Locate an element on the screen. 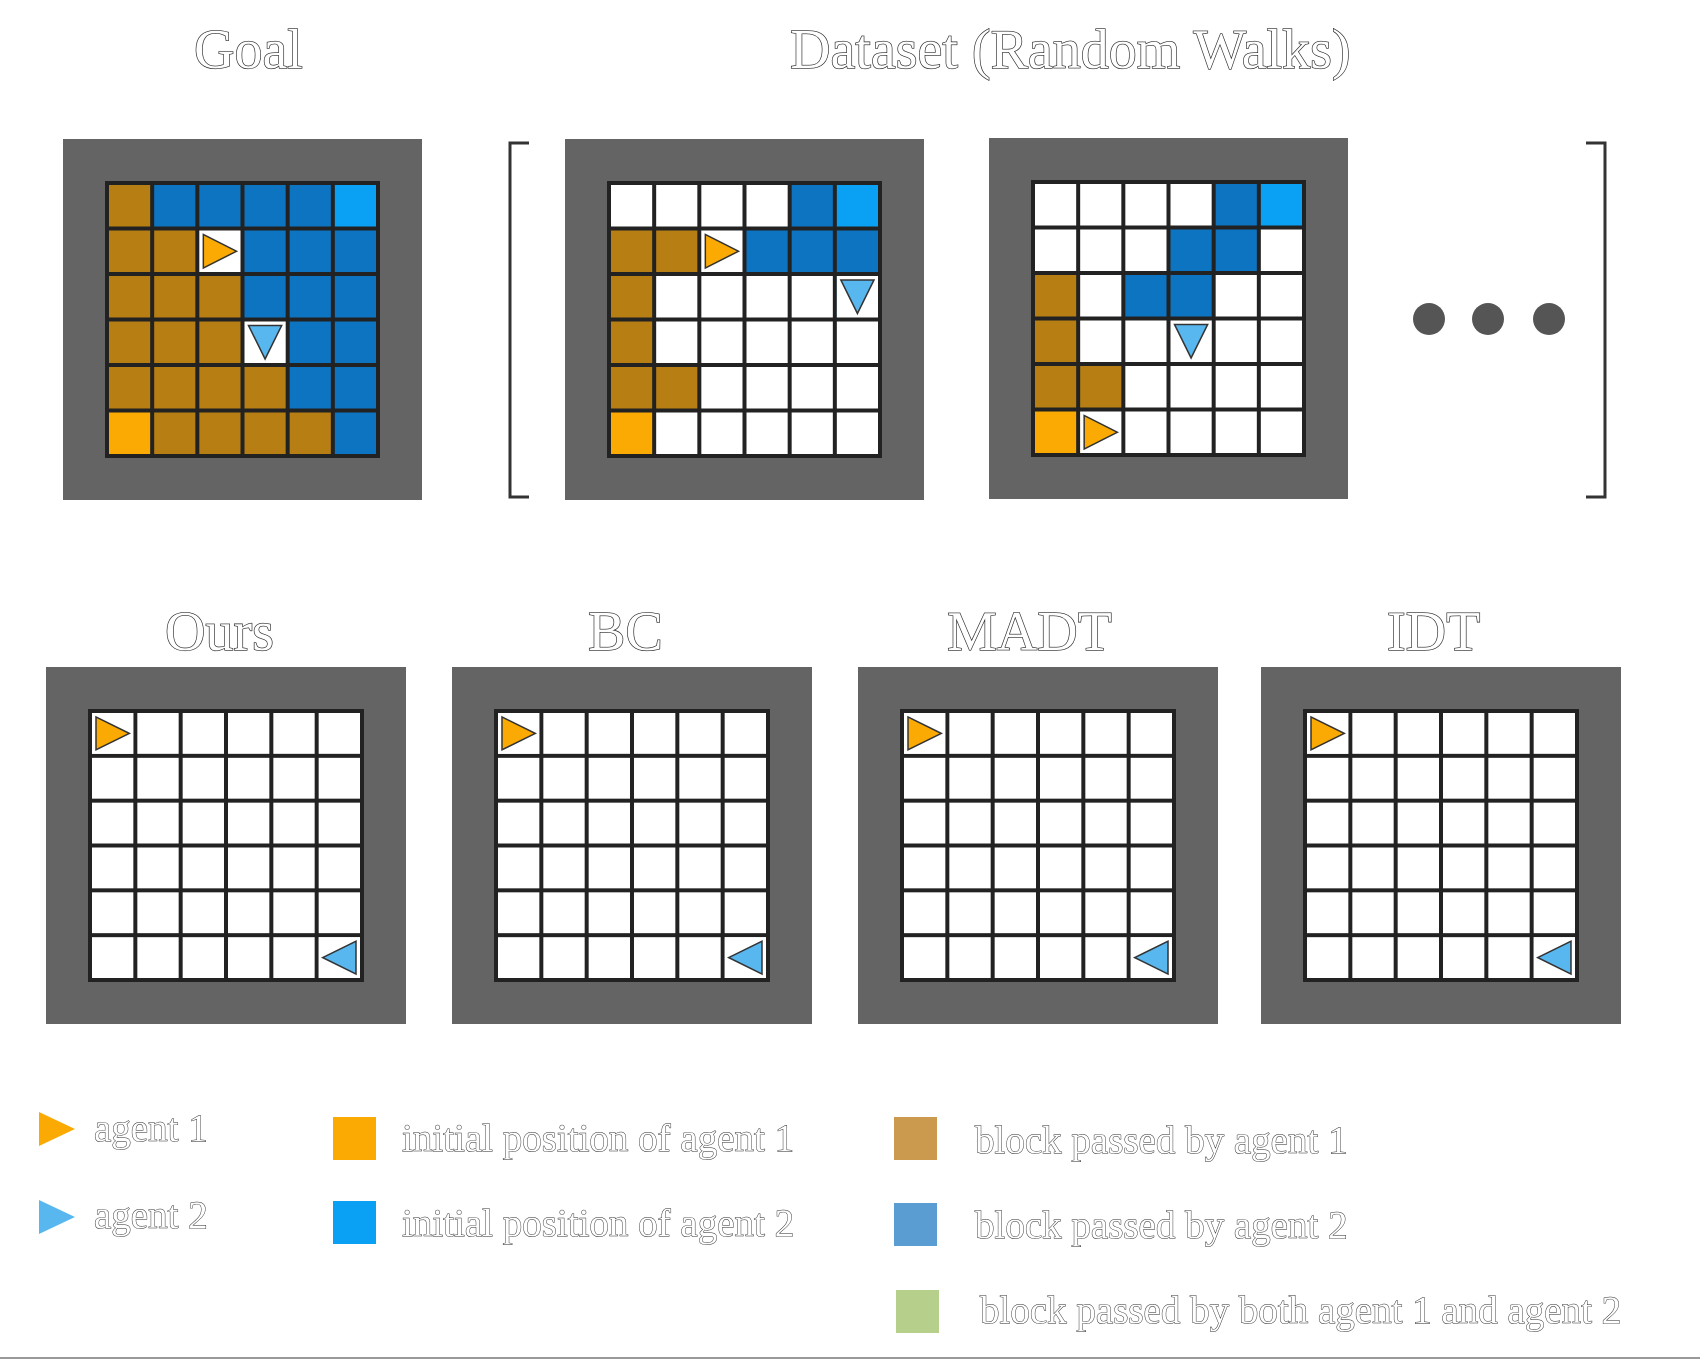 The width and height of the screenshot is (1700, 1360). legend-pass2-swatch is located at coordinates (915, 1224).